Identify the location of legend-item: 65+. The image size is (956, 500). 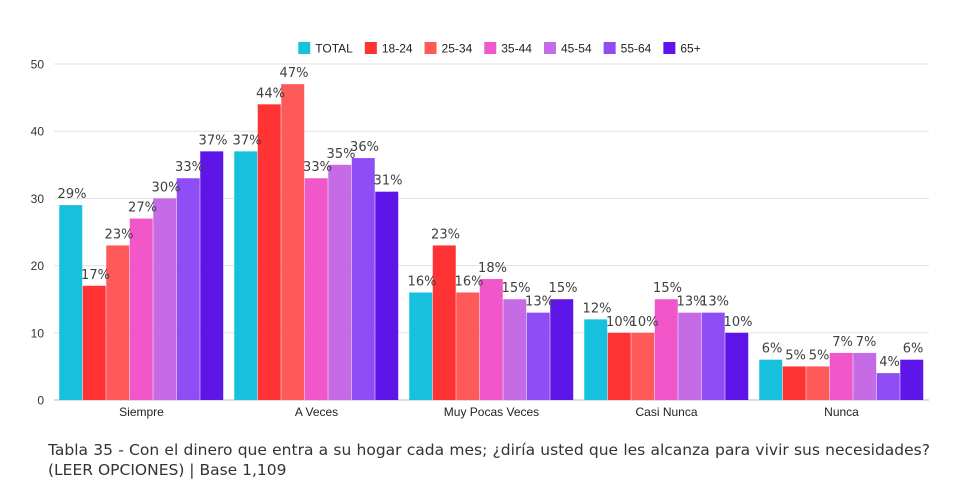
(682, 49).